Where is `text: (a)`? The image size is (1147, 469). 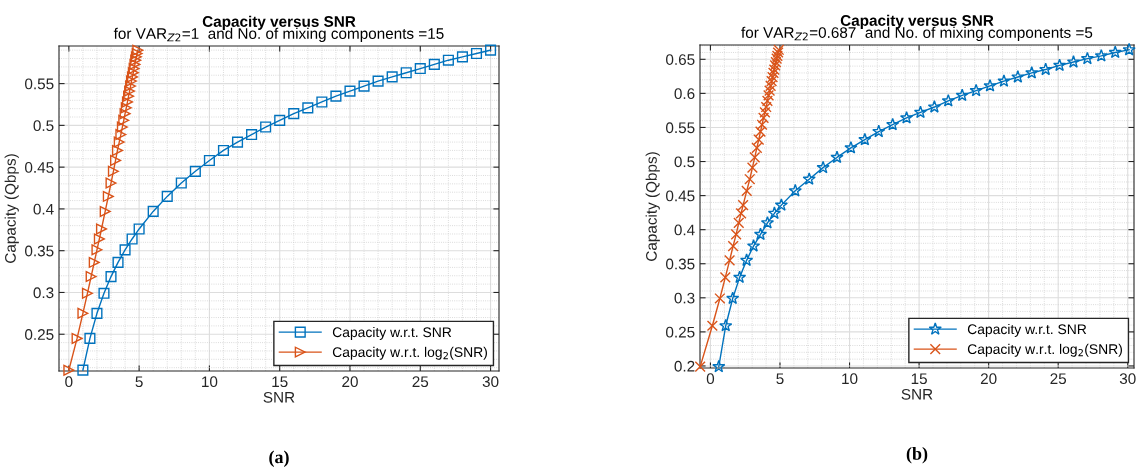 text: (a) is located at coordinates (279, 458).